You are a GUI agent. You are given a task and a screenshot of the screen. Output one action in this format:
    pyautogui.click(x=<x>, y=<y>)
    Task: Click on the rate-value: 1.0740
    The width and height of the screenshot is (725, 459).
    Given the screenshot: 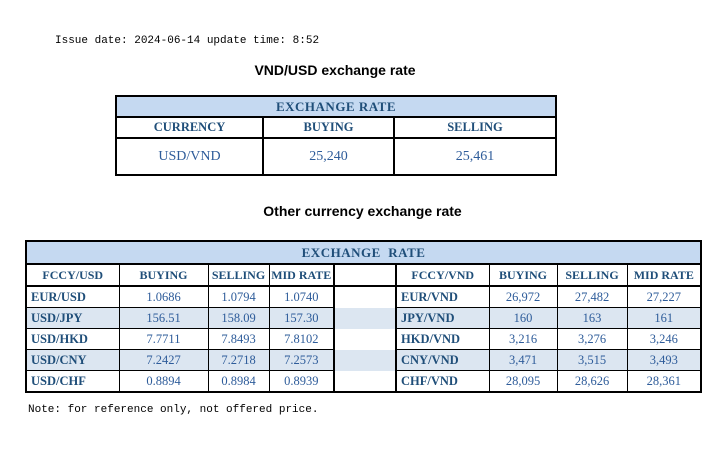 What is the action you would take?
    pyautogui.click(x=301, y=296)
    